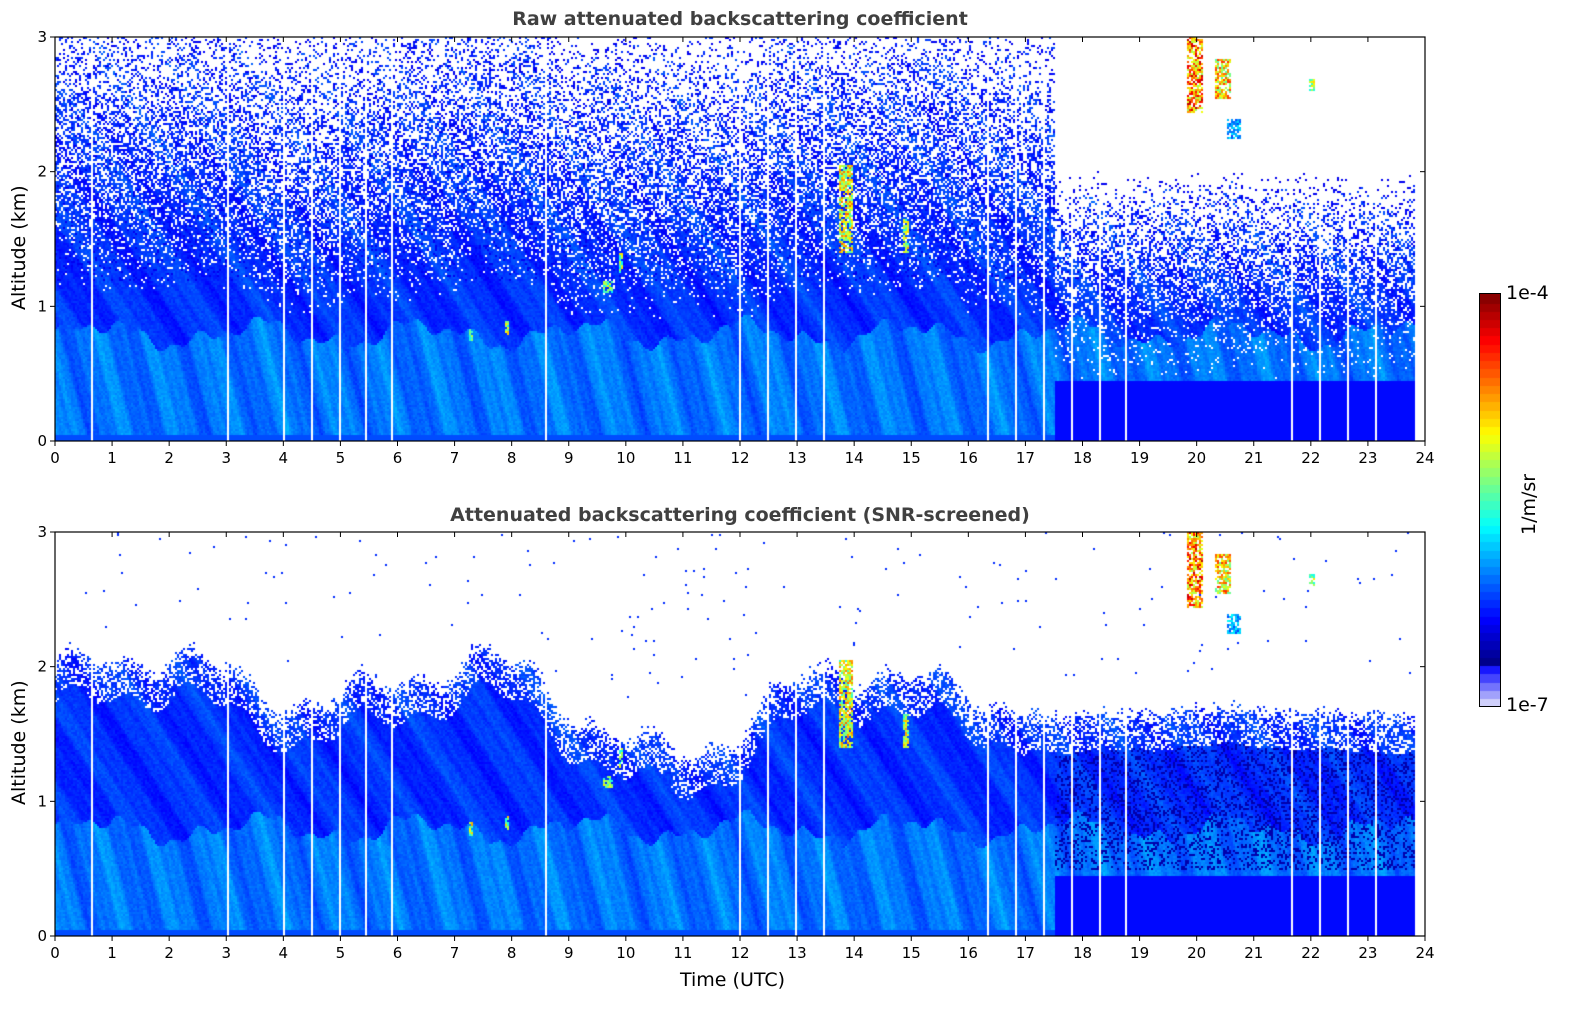 This screenshot has height=1020, width=1595. What do you see at coordinates (19, 247) in the screenshot?
I see `top-y-axis-label: Altitude (km)` at bounding box center [19, 247].